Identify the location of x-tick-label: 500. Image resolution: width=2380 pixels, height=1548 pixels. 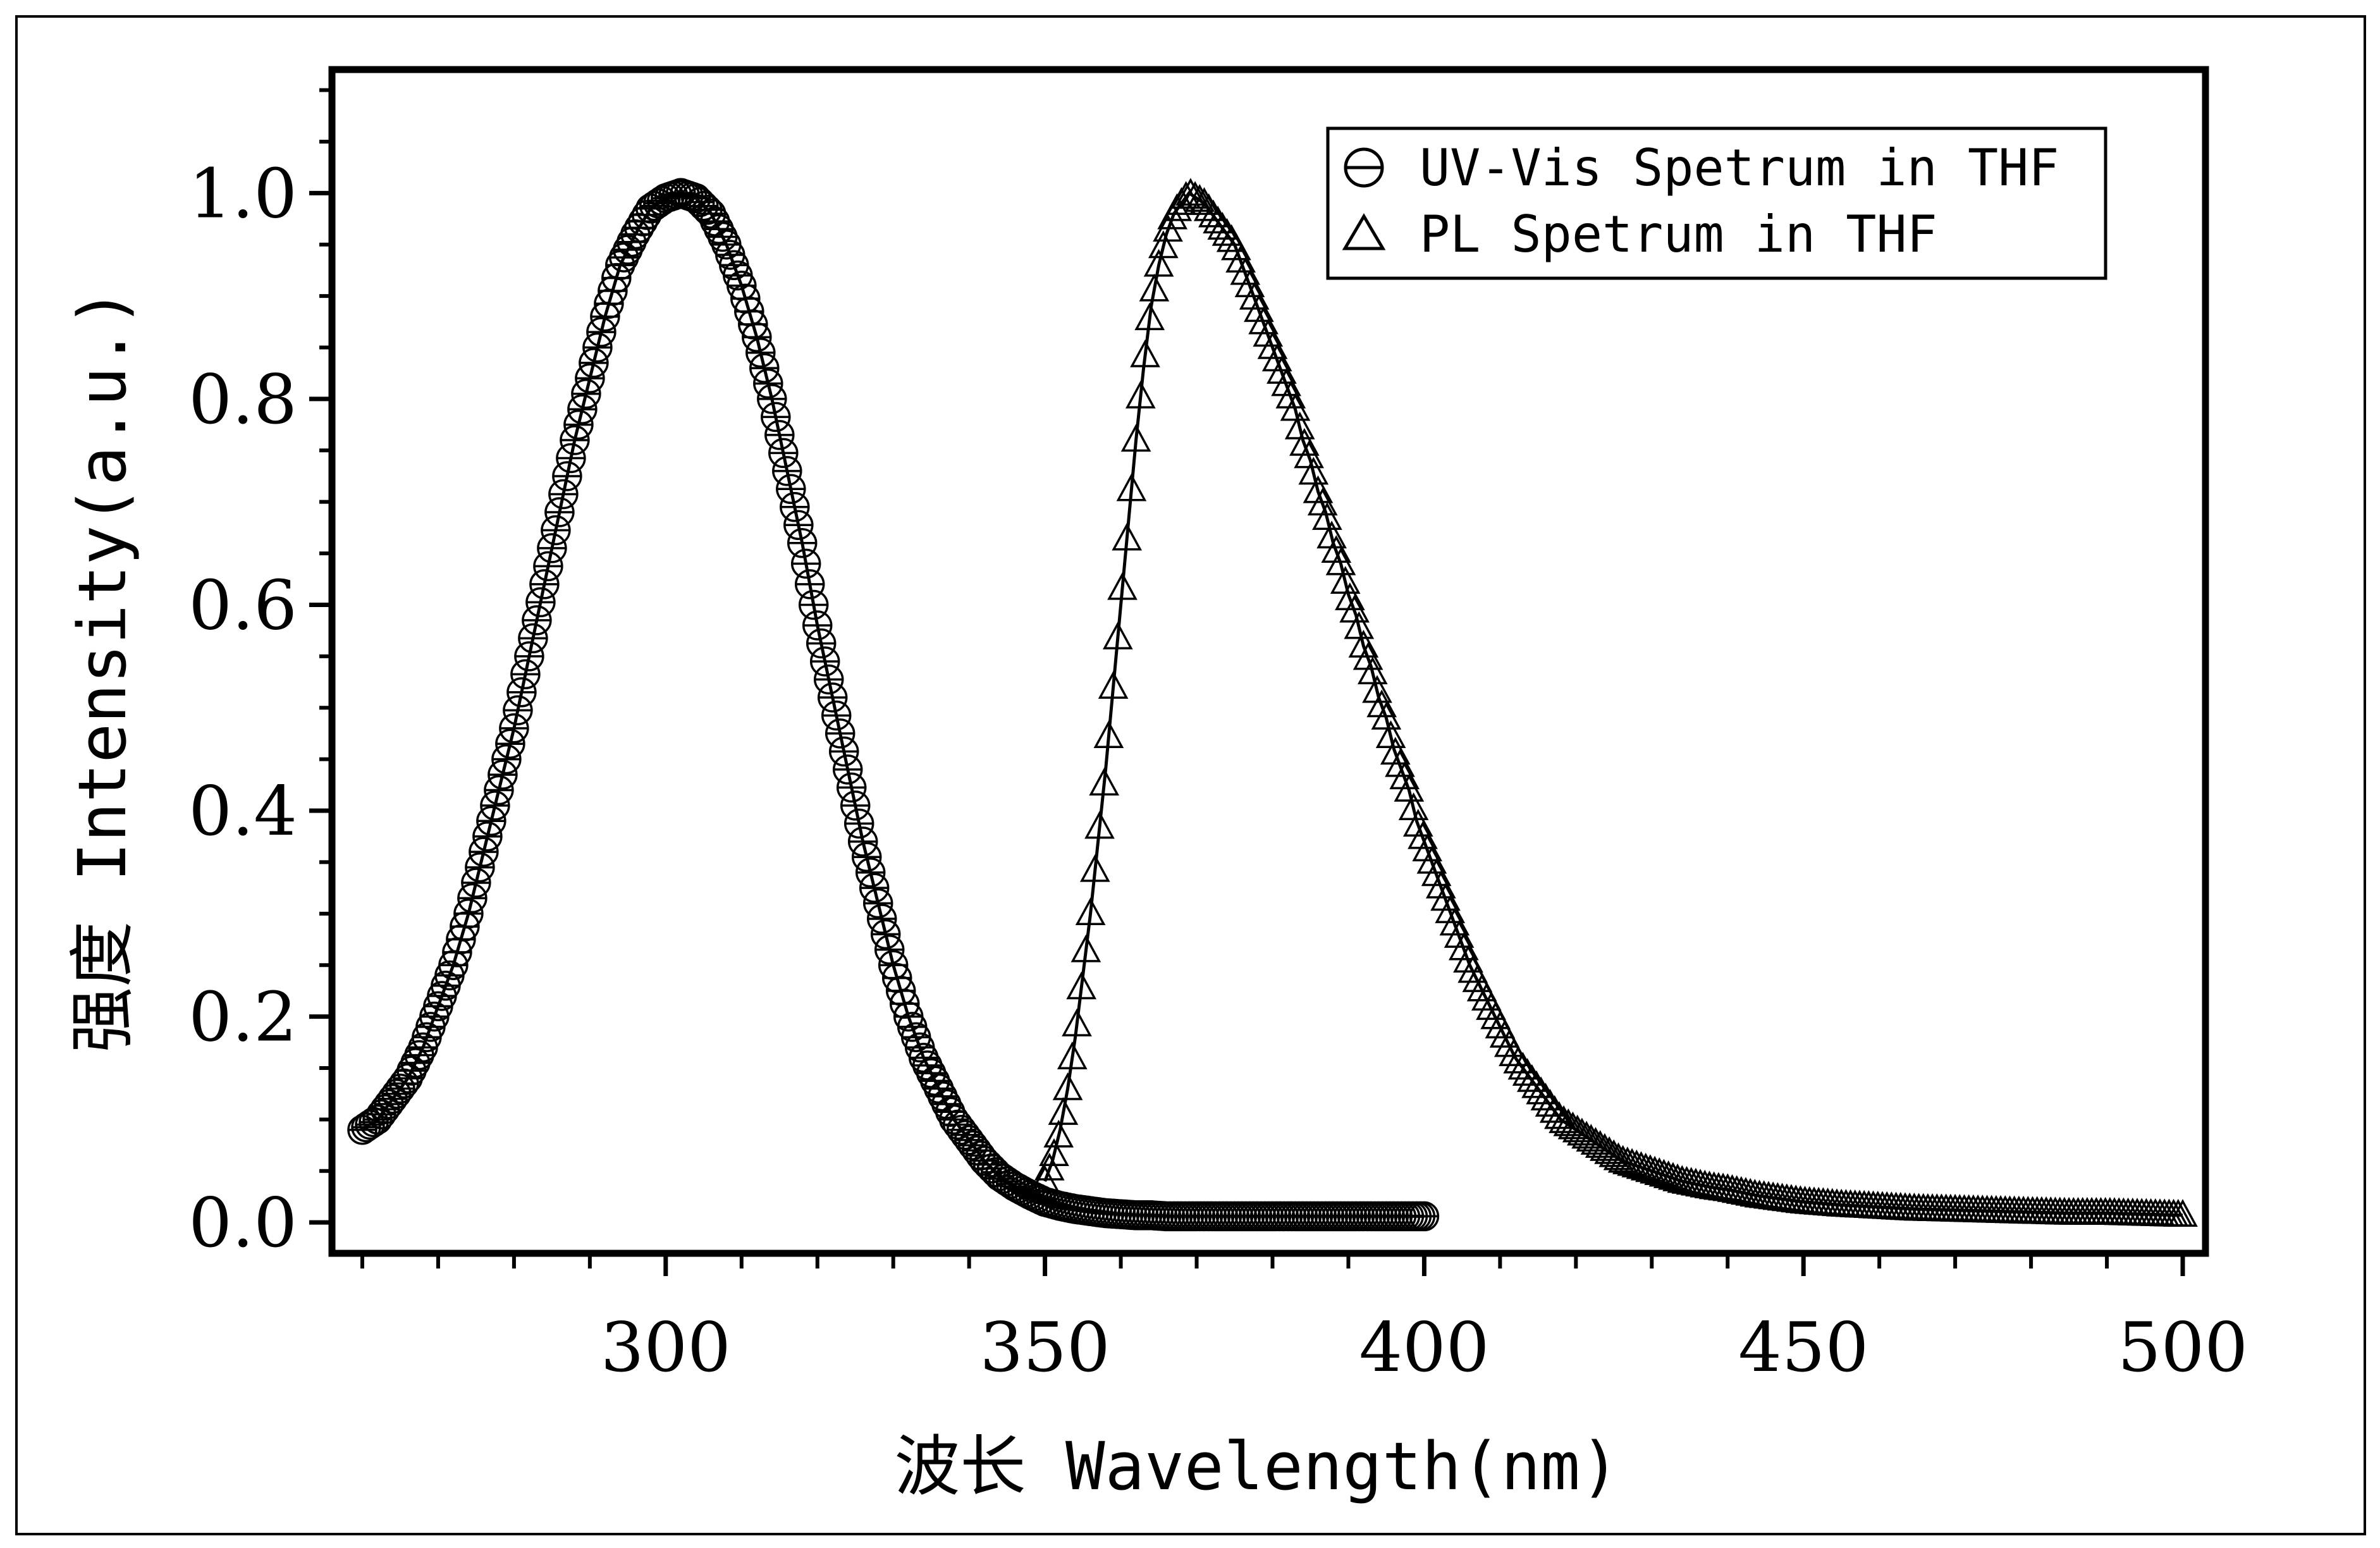
(2183, 1347).